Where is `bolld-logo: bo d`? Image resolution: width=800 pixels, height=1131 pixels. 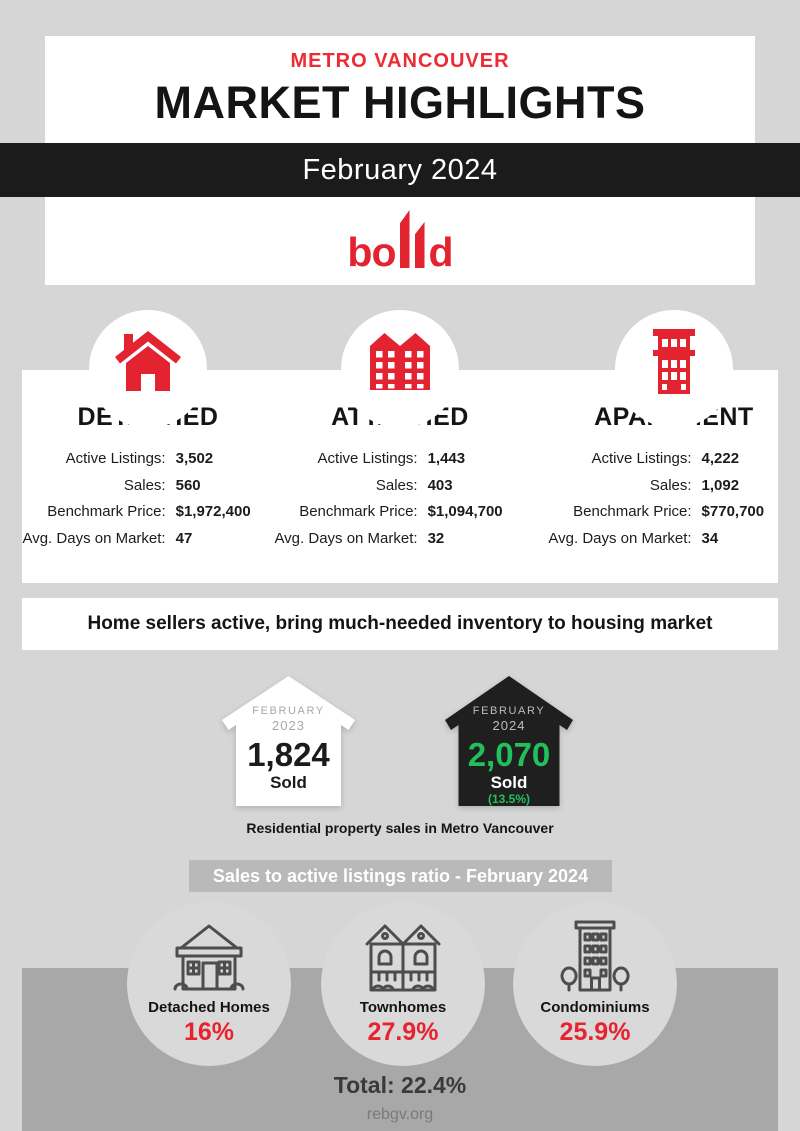 bolld-logo: bo d is located at coordinates (400, 243).